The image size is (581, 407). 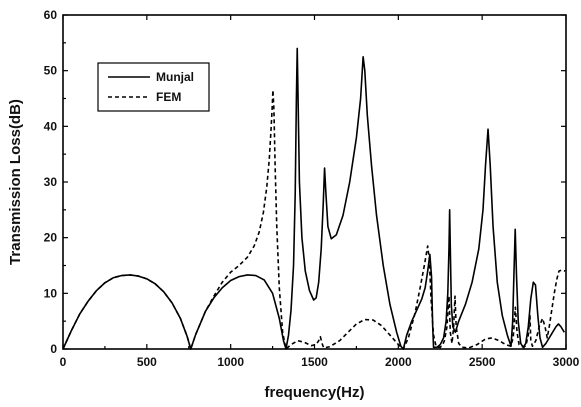 I want to click on x-tick-label: 0, so click(x=63, y=362).